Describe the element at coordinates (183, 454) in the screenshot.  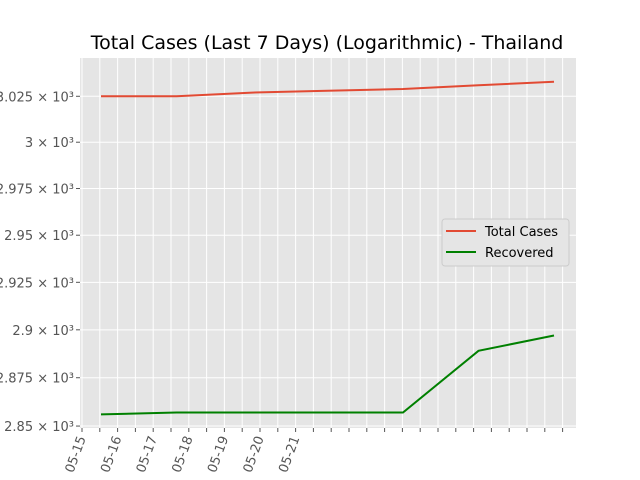
I see `x-tick-label: 05-18` at that location.